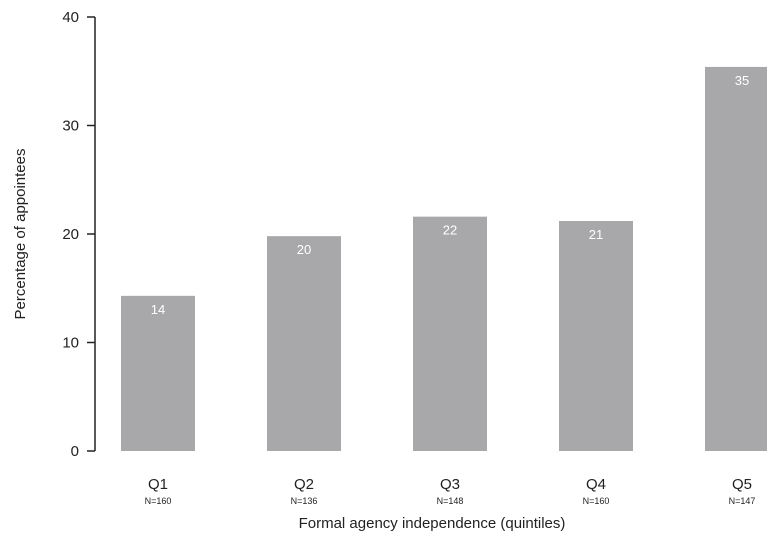  Describe the element at coordinates (304, 501) in the screenshot. I see `sample-size-label-q2: N=136` at that location.